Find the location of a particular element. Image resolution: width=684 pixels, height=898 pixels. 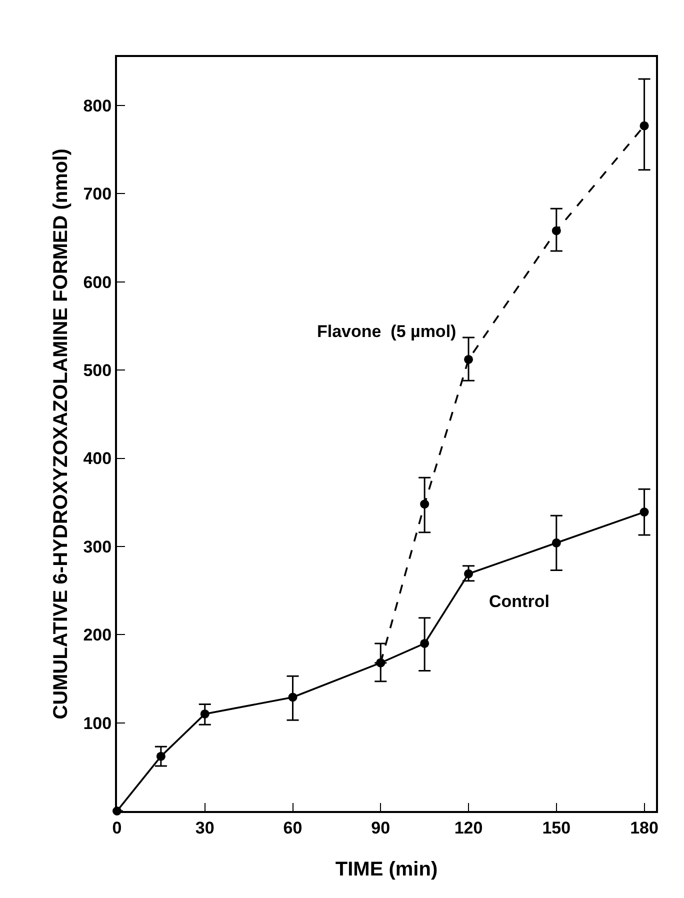

y-tick-label: 600 is located at coordinates (97, 282).